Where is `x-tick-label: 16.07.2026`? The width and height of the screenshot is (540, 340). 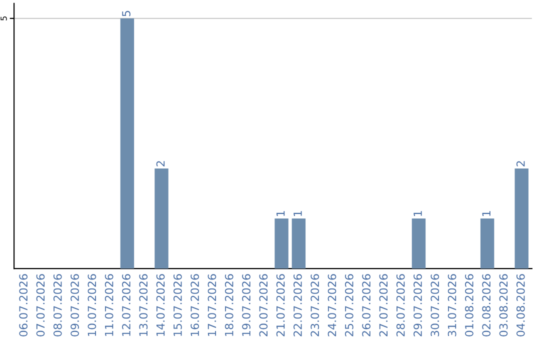 x-tick-label: 16.07.2026 is located at coordinates (195, 305).